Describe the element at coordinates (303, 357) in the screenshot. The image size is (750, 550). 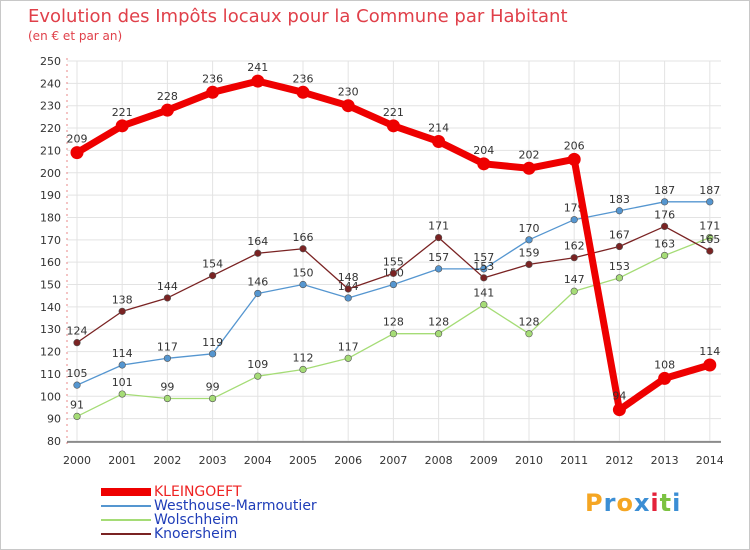
I see `data-label-wolschheim: 112` at that location.